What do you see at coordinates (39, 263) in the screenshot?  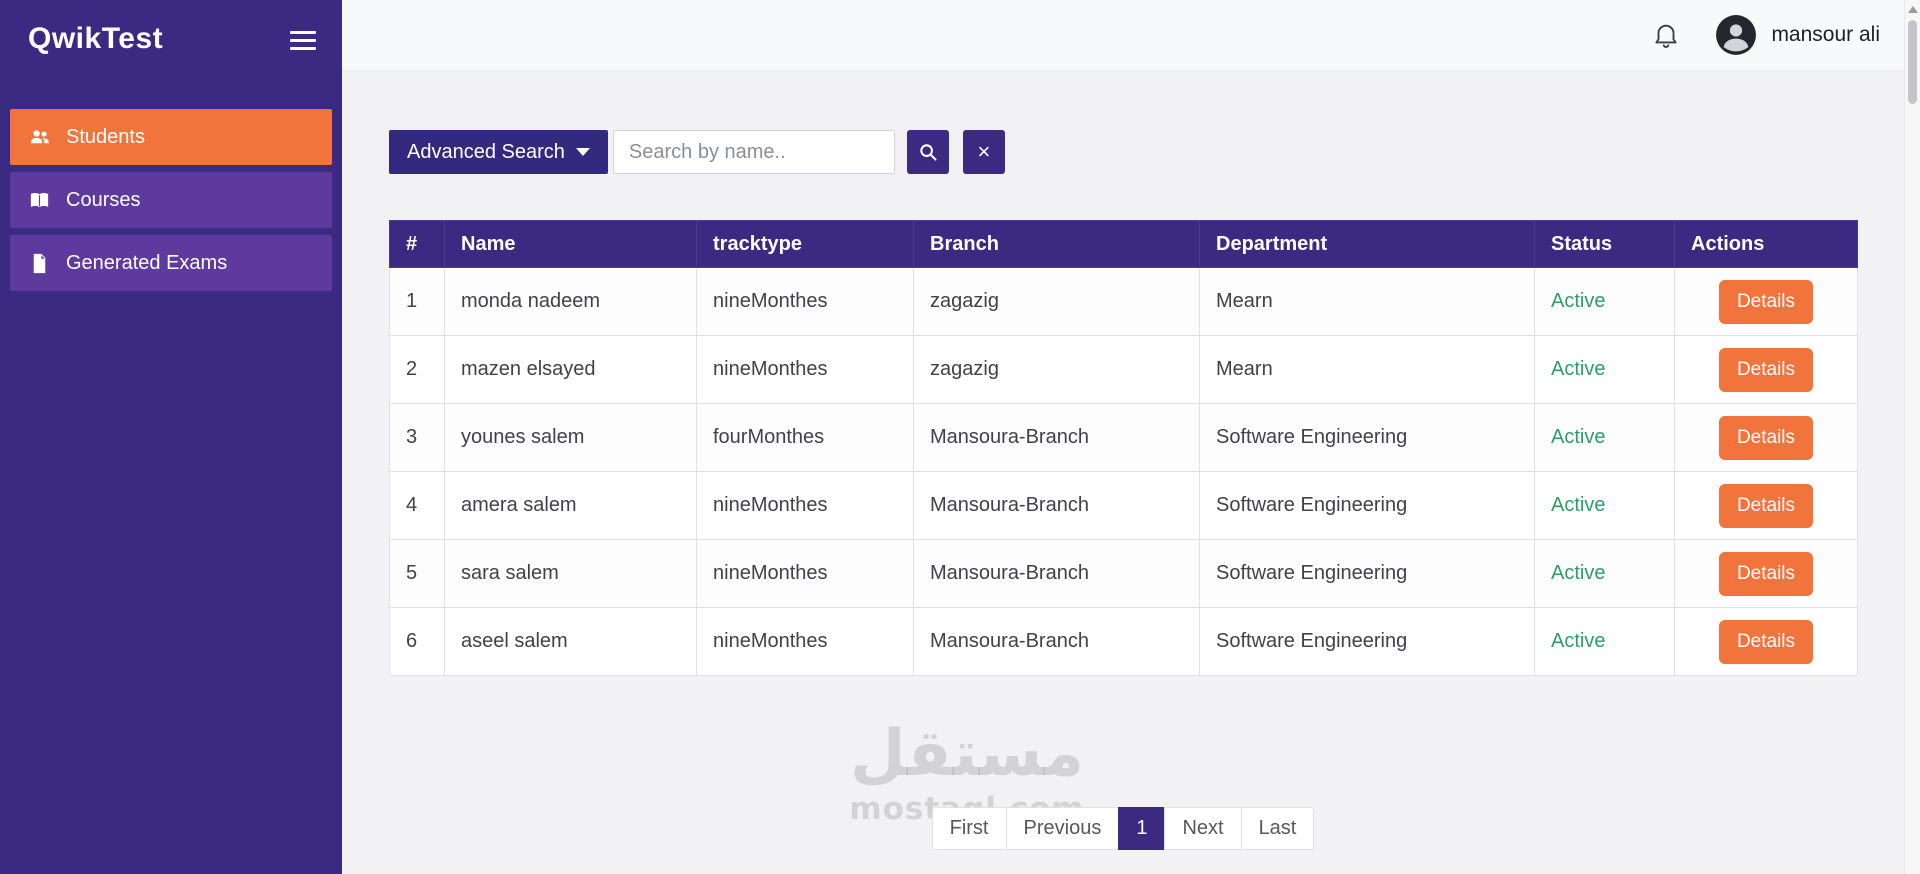 I see `document-icon` at bounding box center [39, 263].